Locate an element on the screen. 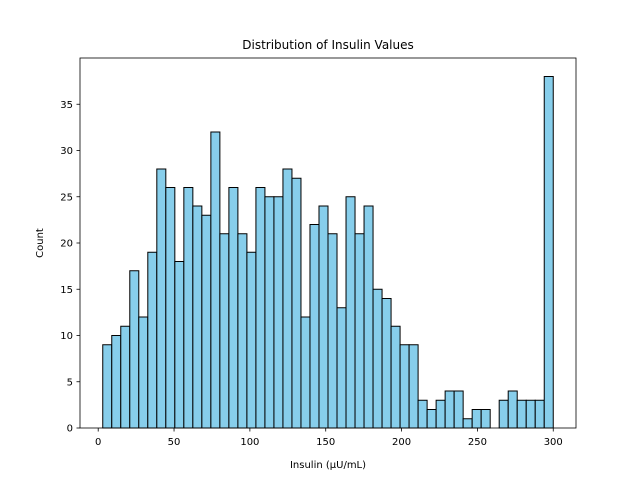 This screenshot has height=480, width=640. x-tick-label: 50 is located at coordinates (174, 442).